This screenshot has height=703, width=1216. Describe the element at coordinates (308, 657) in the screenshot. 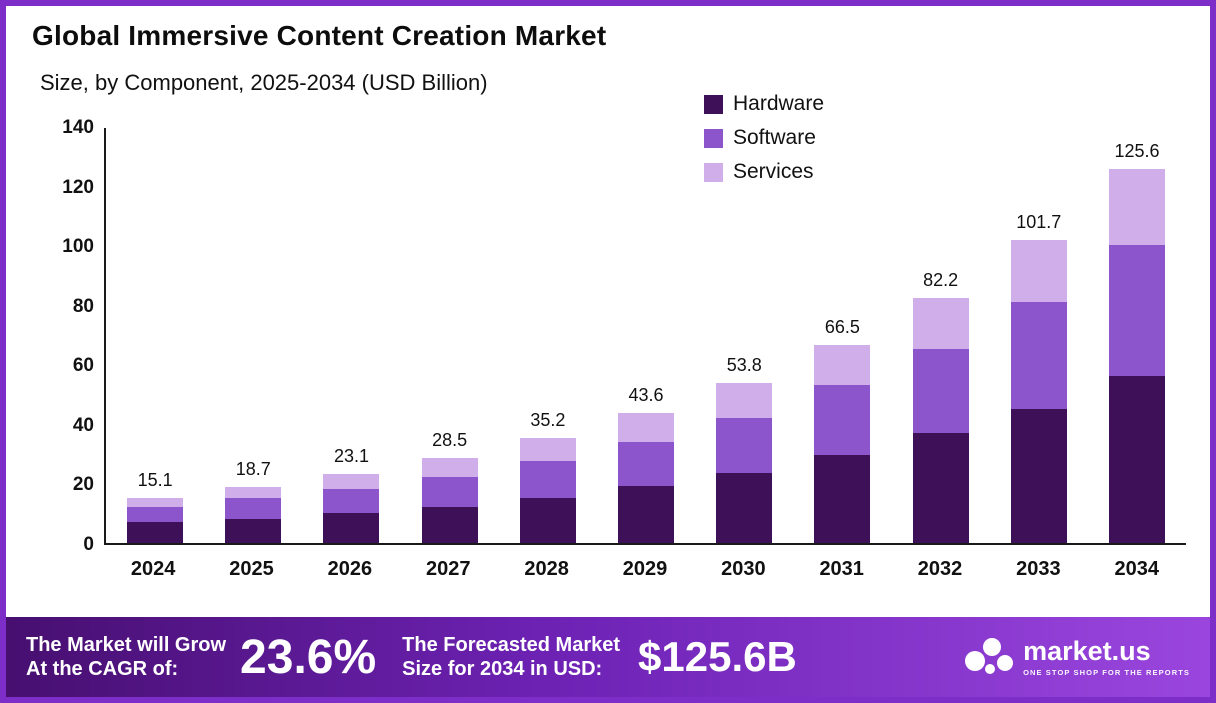

I see `cagr-value: 23.6%` at that location.